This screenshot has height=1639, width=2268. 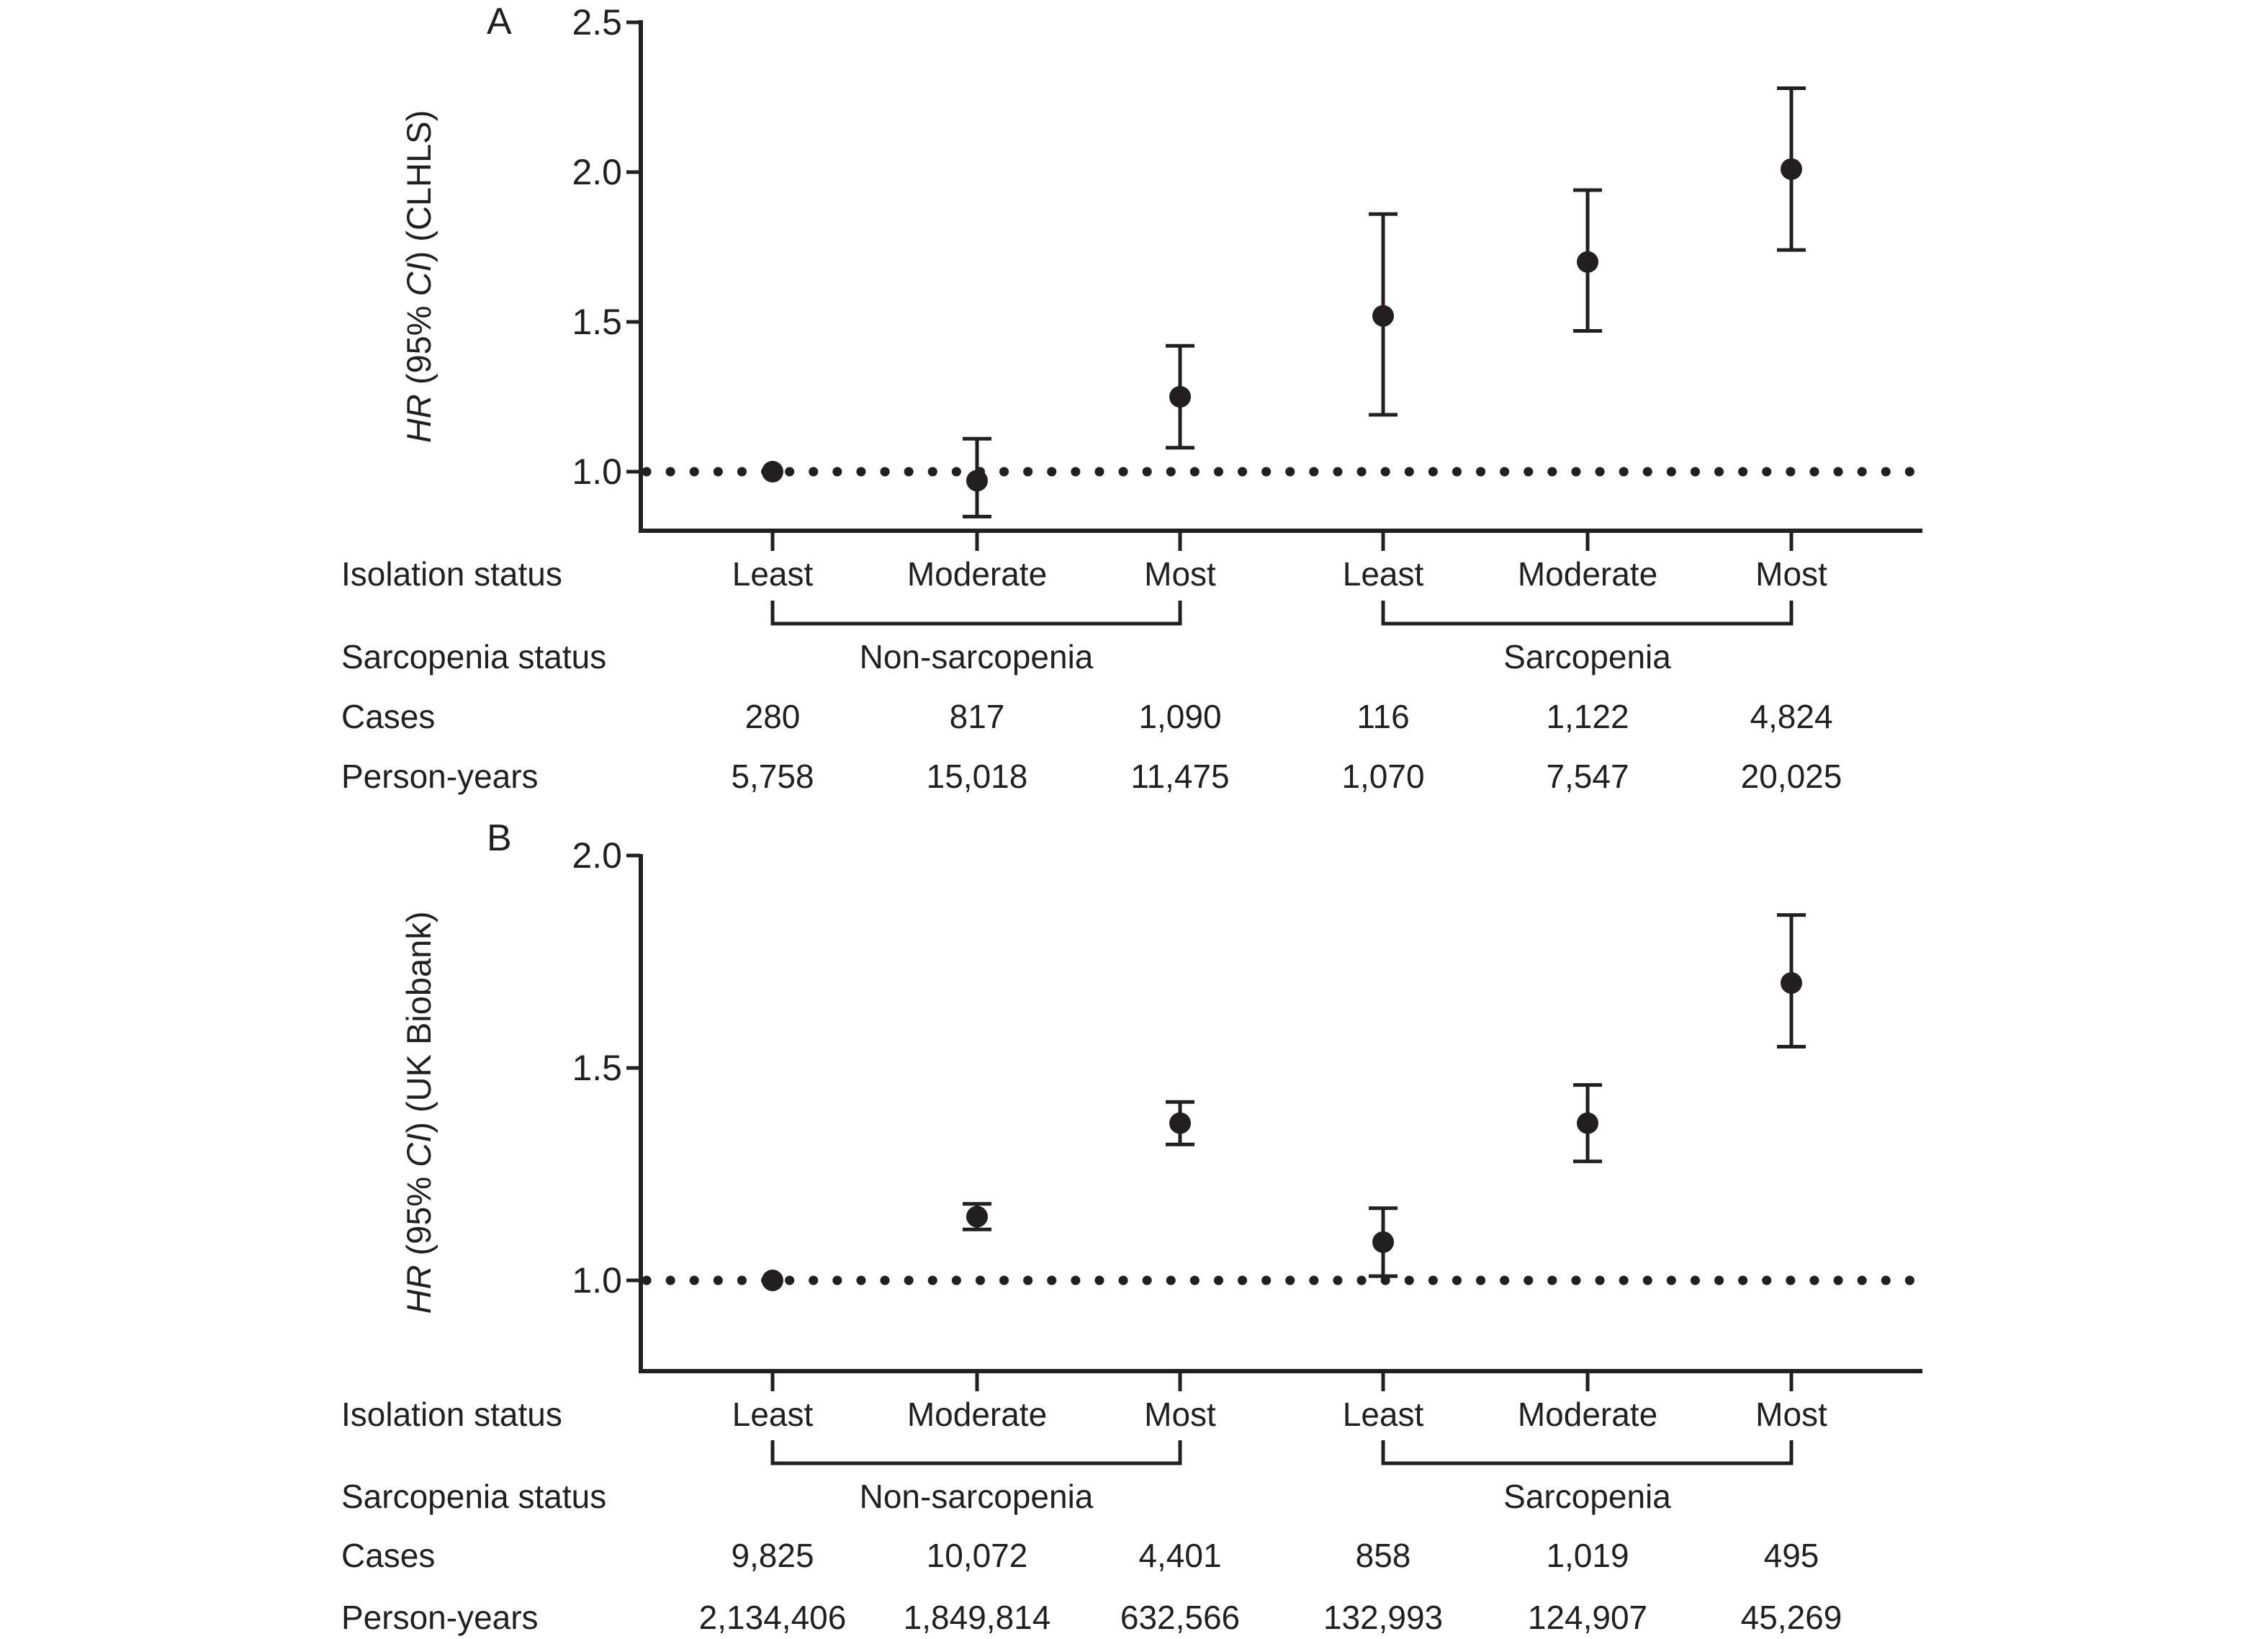 I want to click on panel-b-cases-value: 10,072, so click(x=977, y=1555).